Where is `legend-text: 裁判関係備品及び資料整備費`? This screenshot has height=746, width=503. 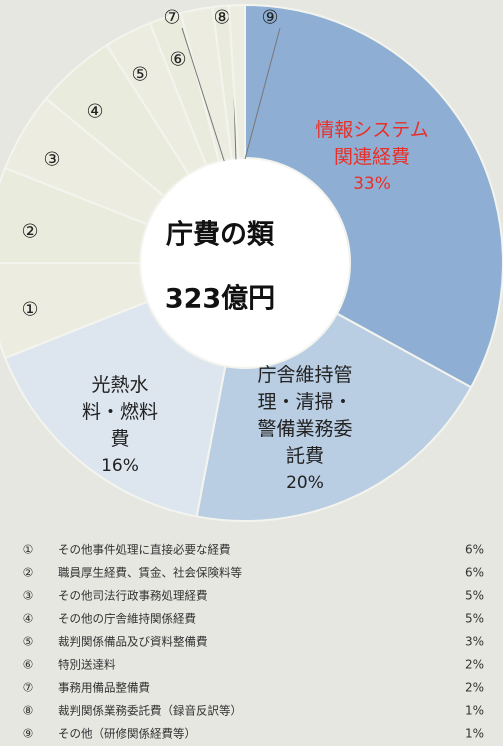 legend-text: 裁判関係備品及び資料整備費 is located at coordinates (133, 642).